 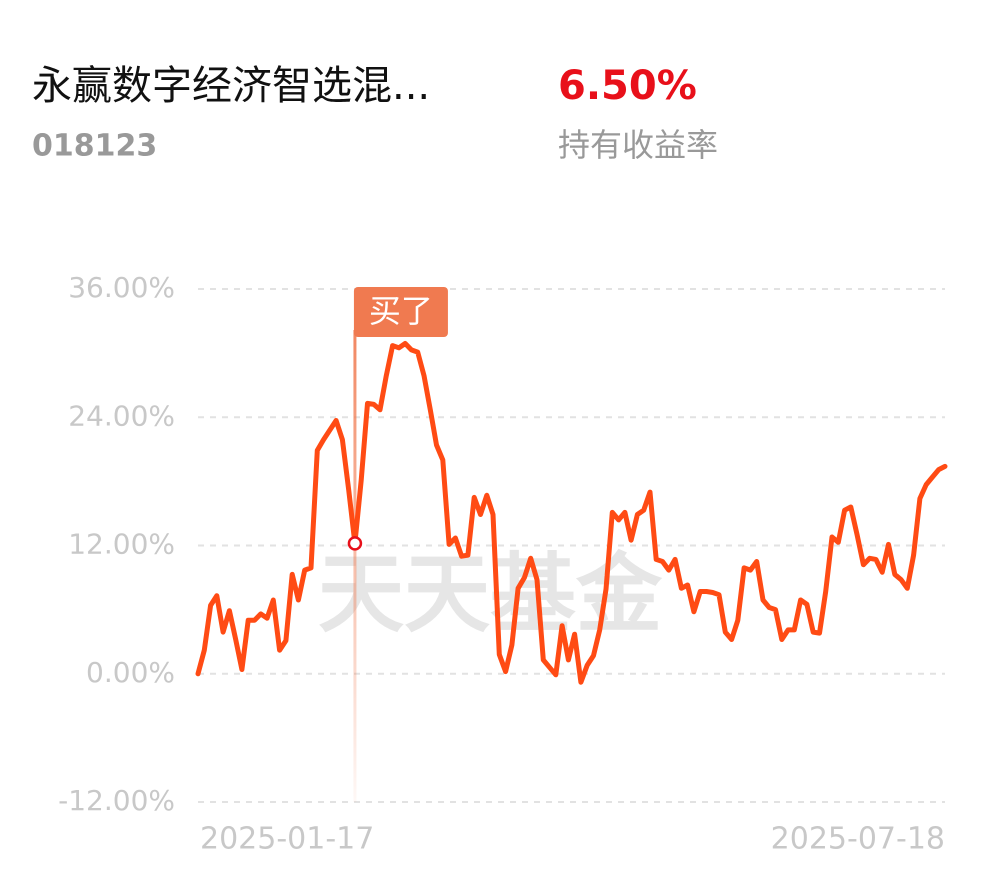 What do you see at coordinates (355, 566) in the screenshot?
I see `buy-line` at bounding box center [355, 566].